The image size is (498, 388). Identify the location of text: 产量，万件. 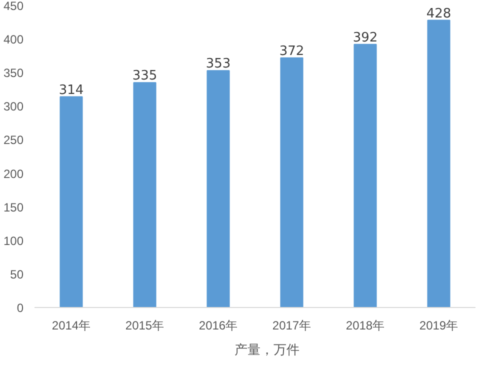
(267, 350).